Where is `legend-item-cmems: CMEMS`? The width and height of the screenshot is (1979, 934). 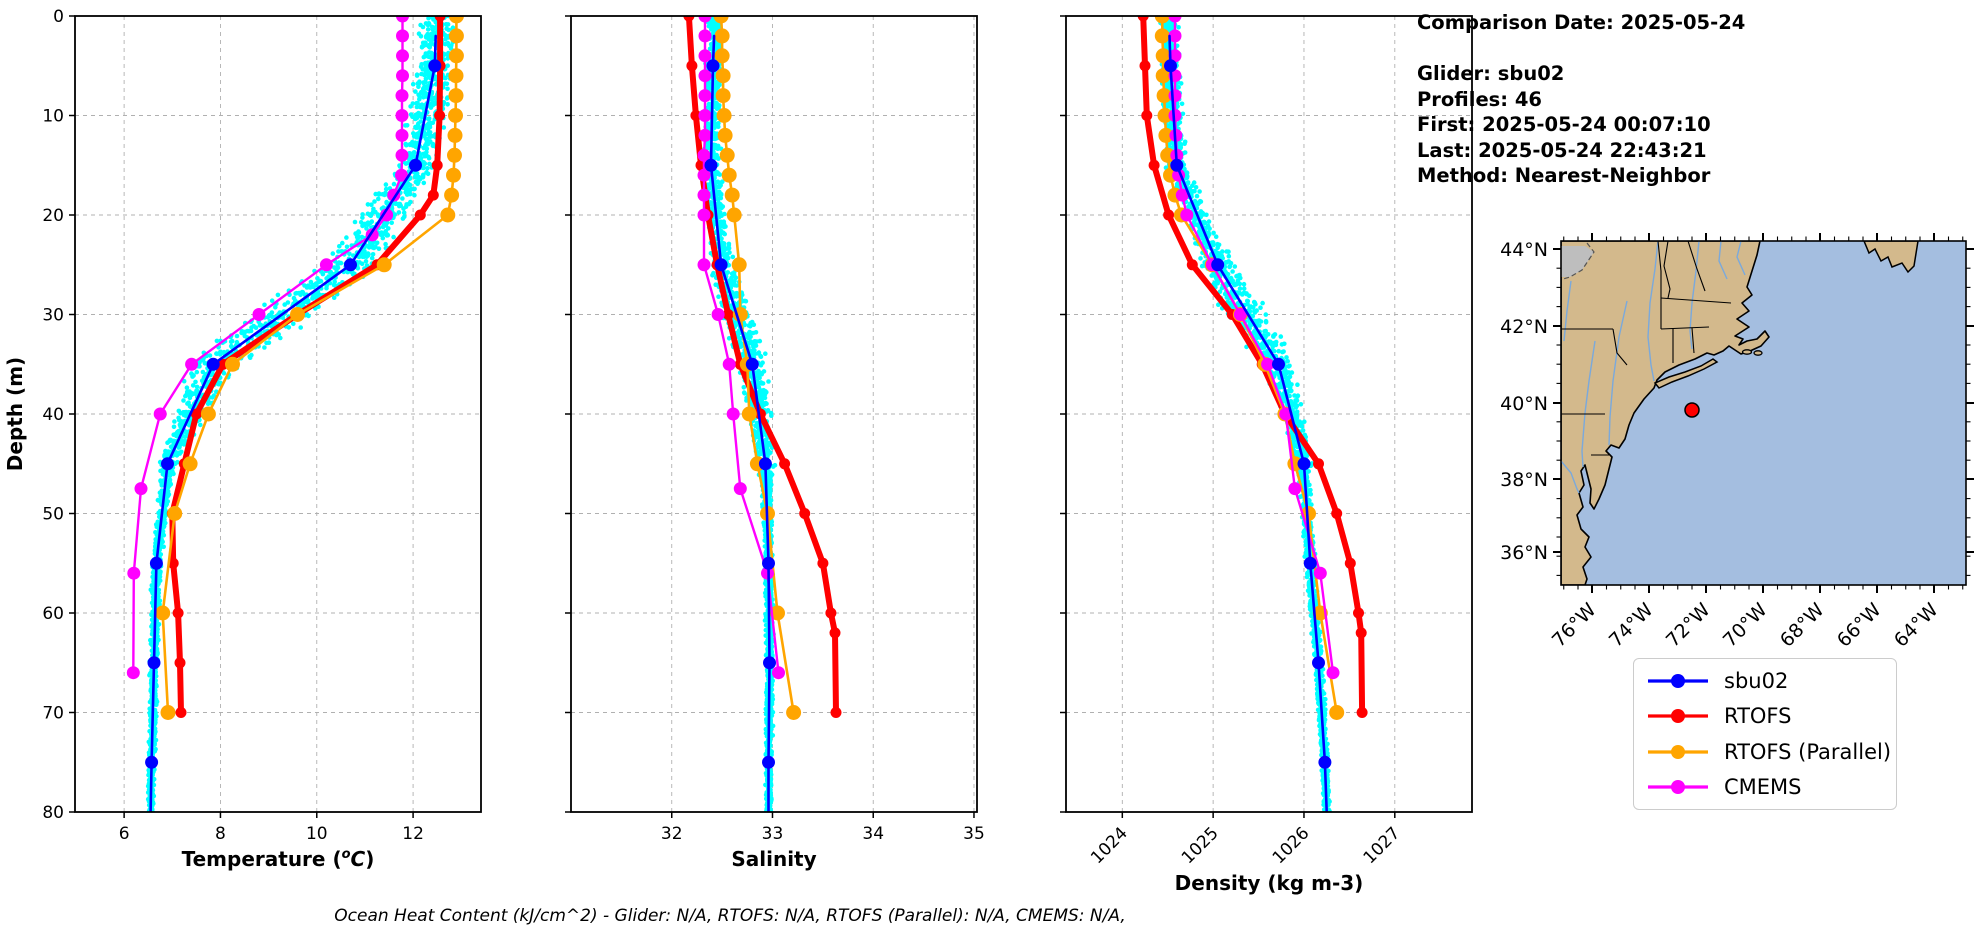
legend-item-cmems: CMEMS is located at coordinates (1765, 787).